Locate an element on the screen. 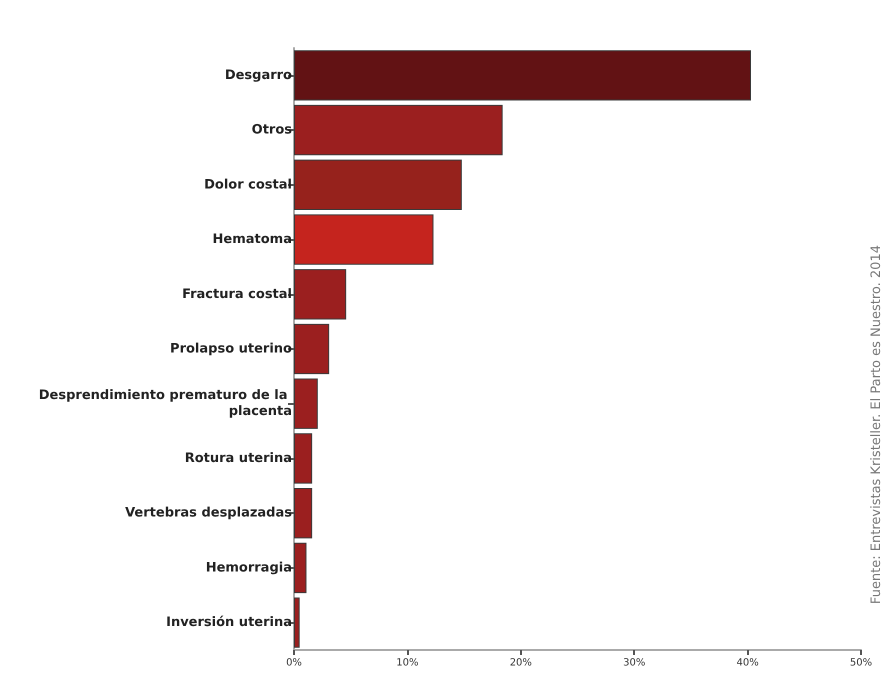 The width and height of the screenshot is (889, 693). y-tick-label: Desprendimiento prematuro de la placenta is located at coordinates (165, 404).